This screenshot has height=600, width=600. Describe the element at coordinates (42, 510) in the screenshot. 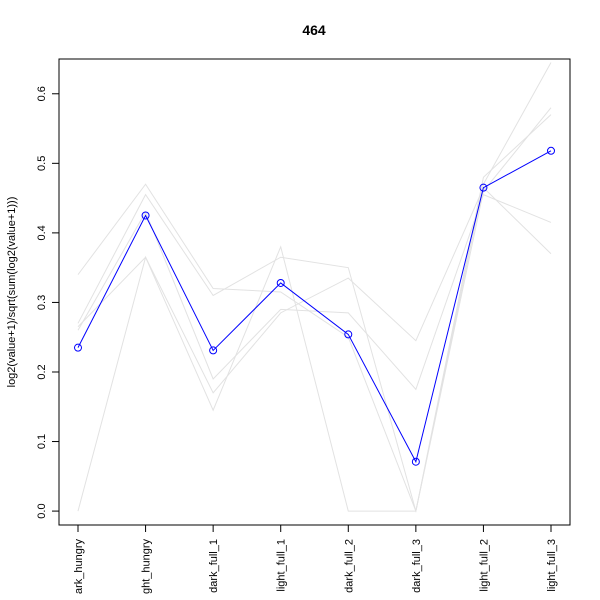

I see `y-tick-label: 0.0` at that location.